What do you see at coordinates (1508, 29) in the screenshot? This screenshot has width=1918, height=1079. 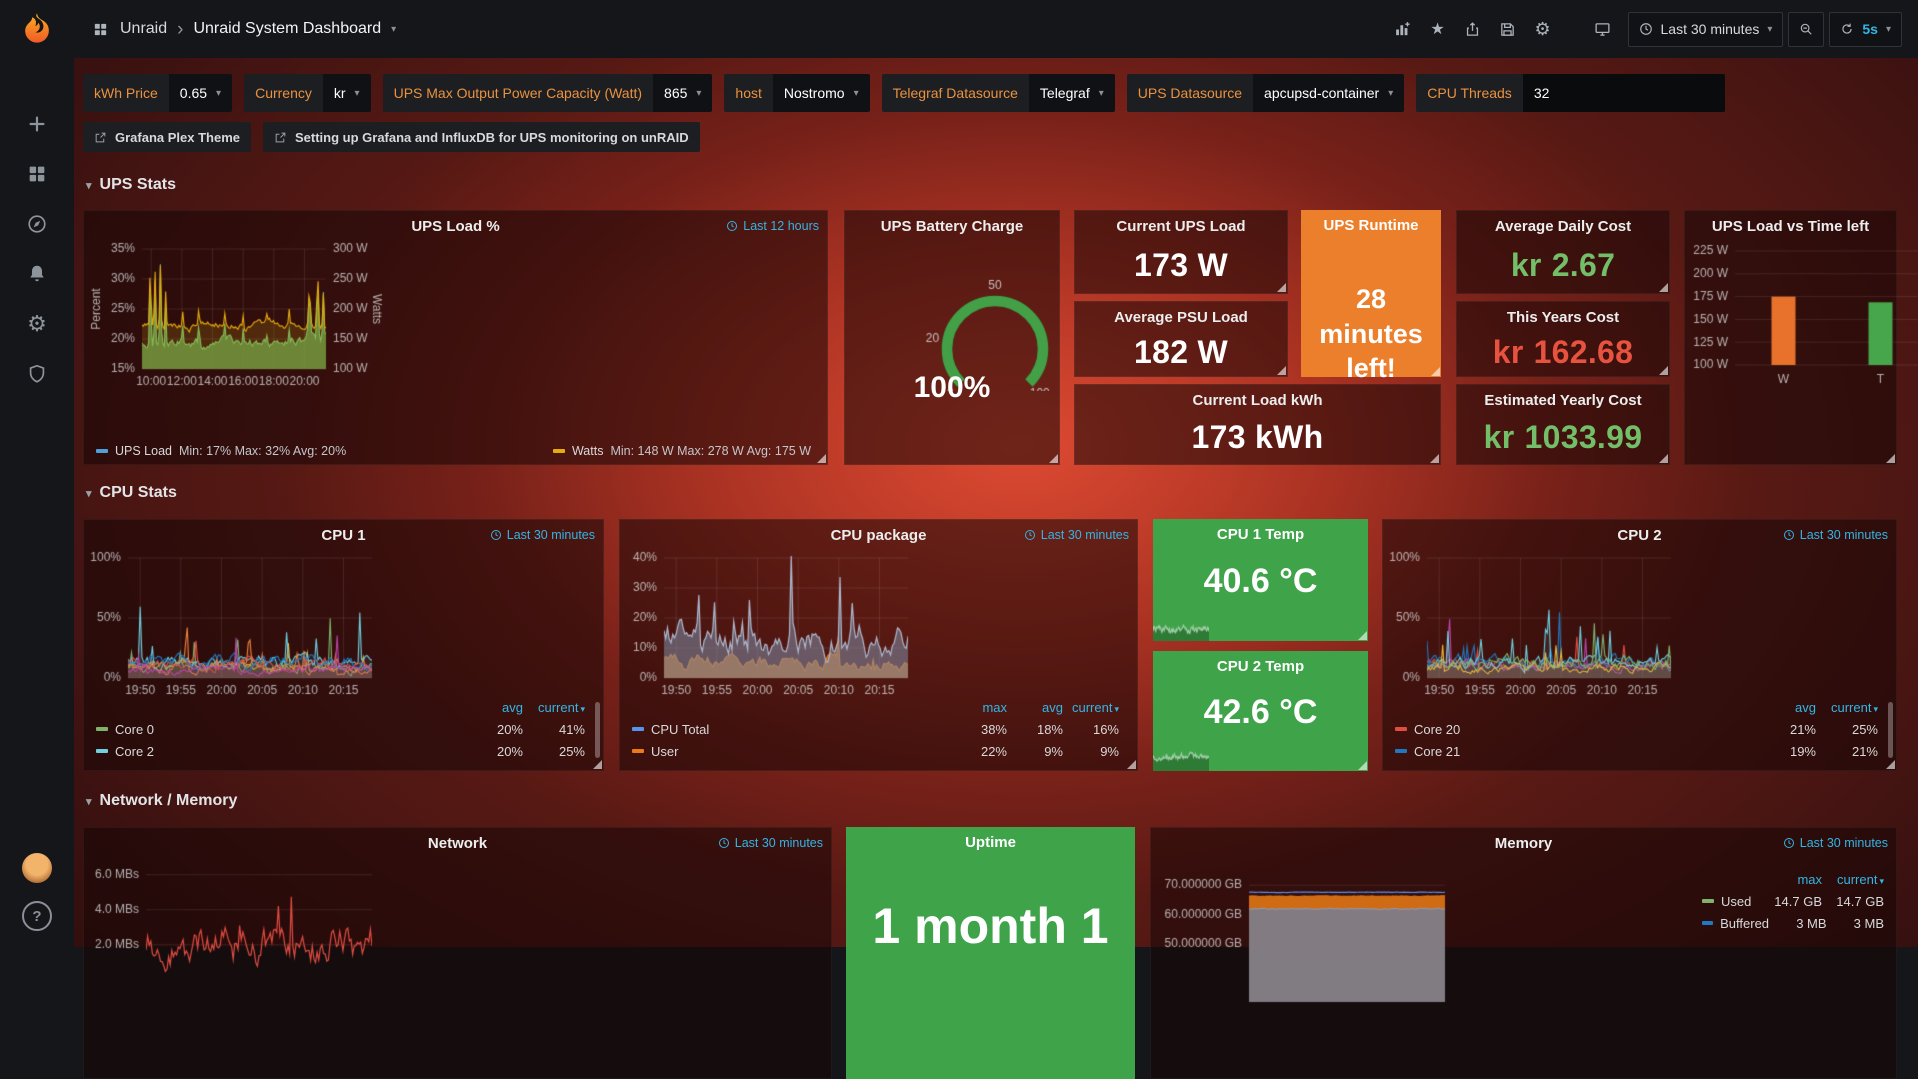 I see `save-icon` at bounding box center [1508, 29].